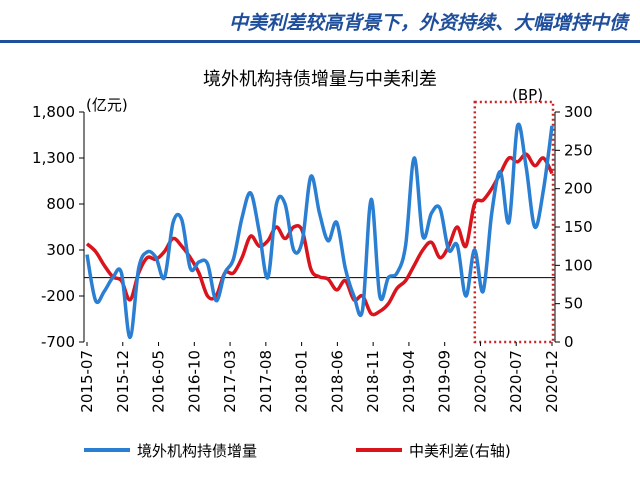 This screenshot has height=483, width=640. What do you see at coordinates (337, 381) in the screenshot?
I see `x-tick-label: 2018-06` at bounding box center [337, 381].